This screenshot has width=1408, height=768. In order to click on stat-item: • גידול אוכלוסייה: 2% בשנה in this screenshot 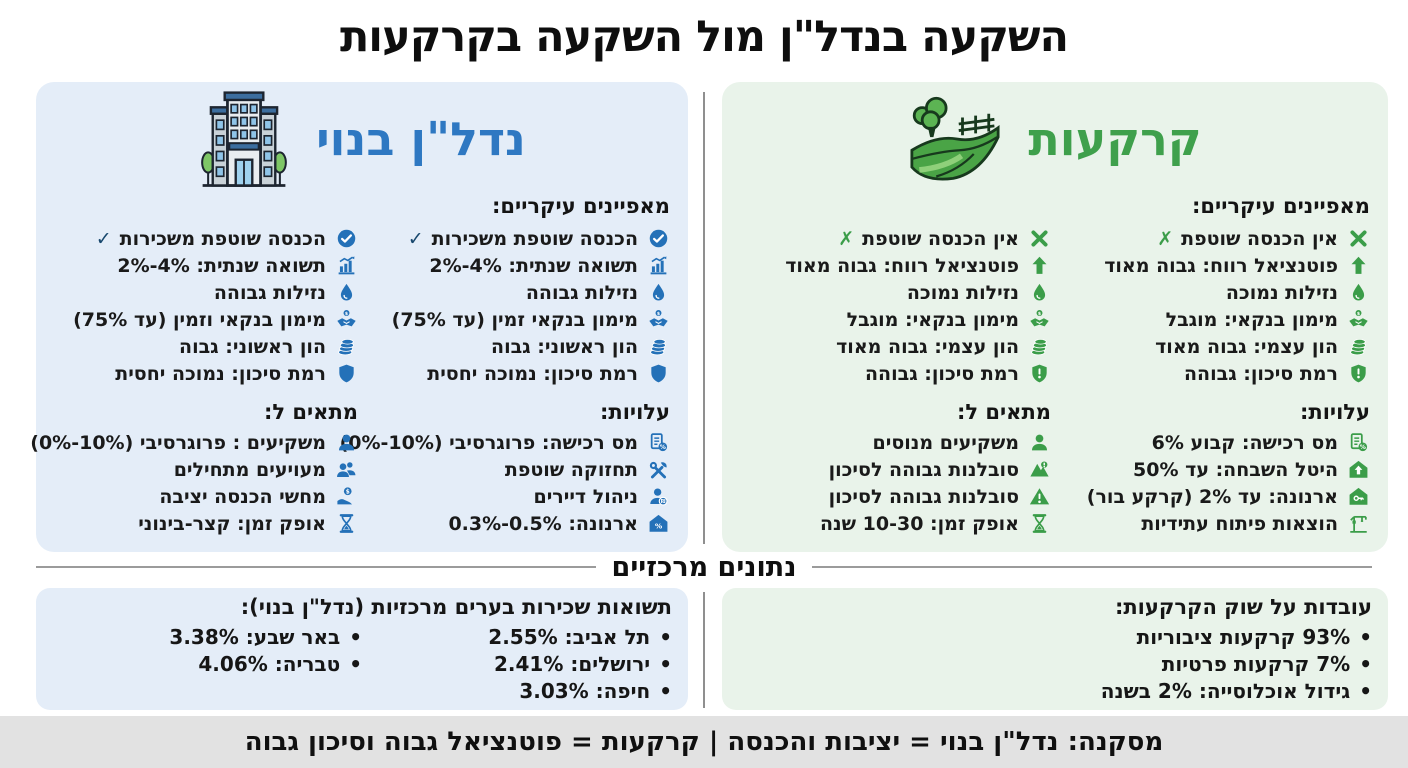, I will do `click(1213, 690)`.